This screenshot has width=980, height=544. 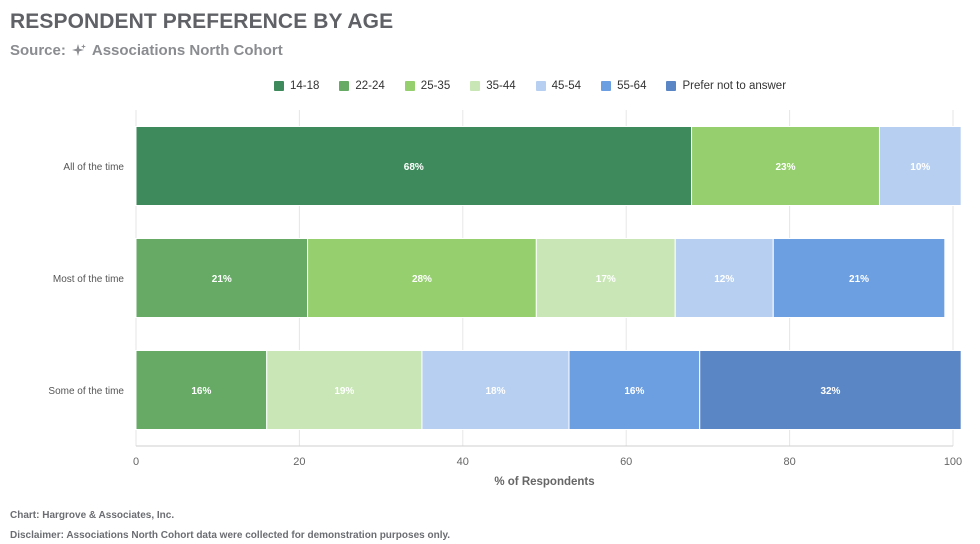 What do you see at coordinates (299, 462) in the screenshot?
I see `x-tick-label: 20` at bounding box center [299, 462].